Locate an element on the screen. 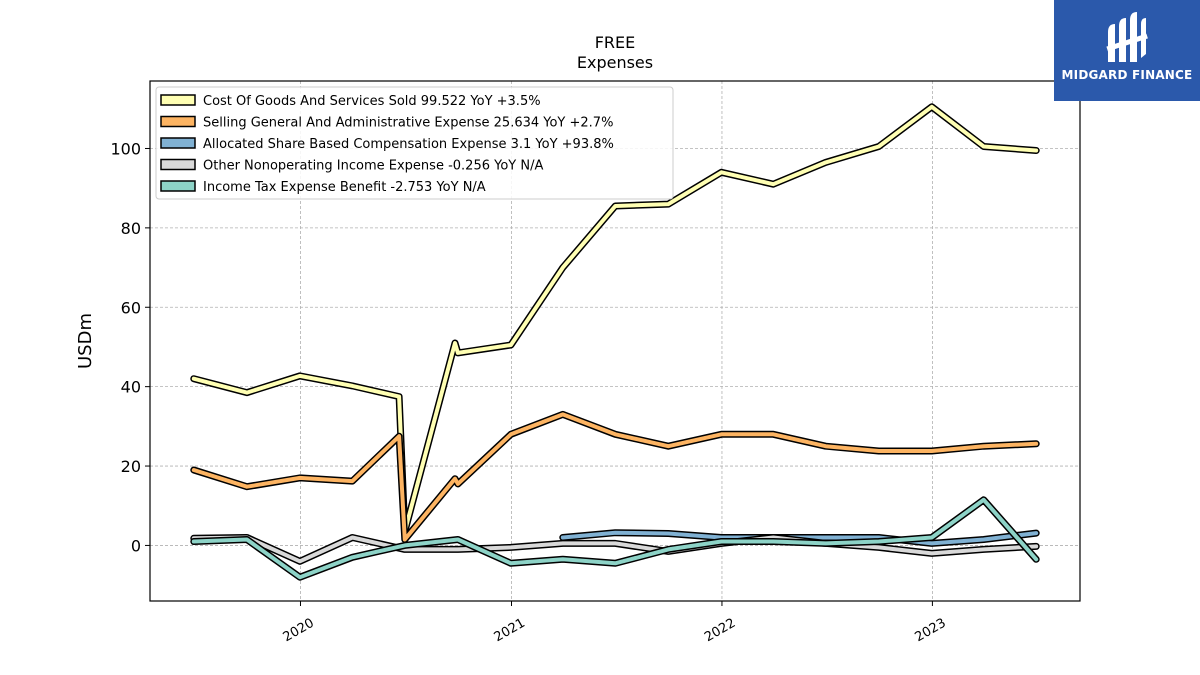  y-tick-label: 100 is located at coordinates (125, 148).